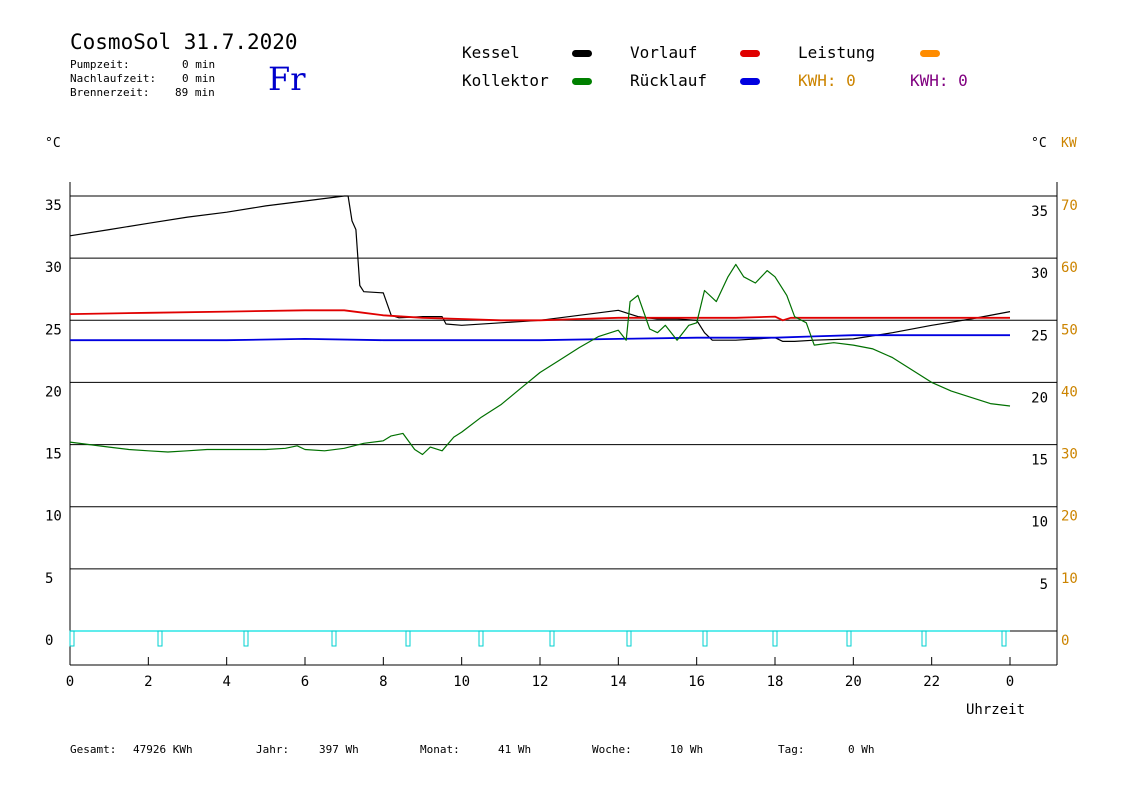  What do you see at coordinates (53, 455) in the screenshot?
I see `y-tick-left-15: 15` at bounding box center [53, 455].